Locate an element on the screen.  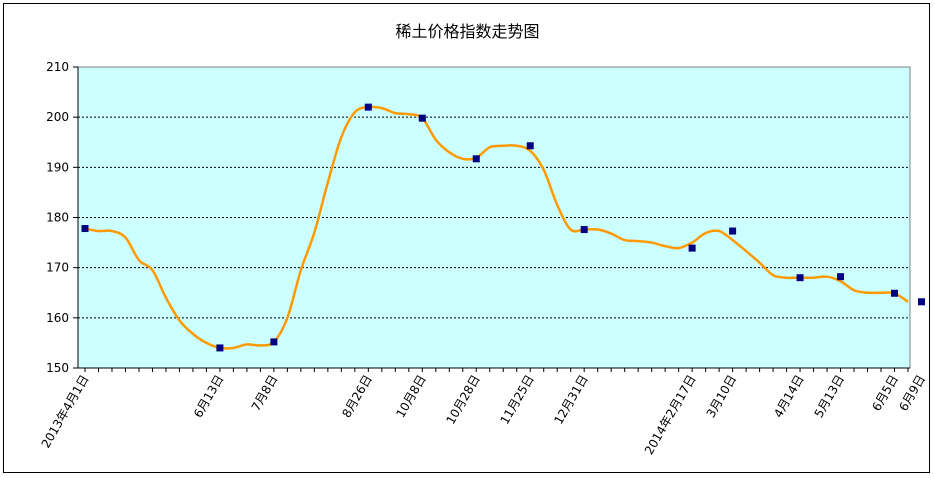
x-tick-label: 5月13日 is located at coordinates (830, 397).